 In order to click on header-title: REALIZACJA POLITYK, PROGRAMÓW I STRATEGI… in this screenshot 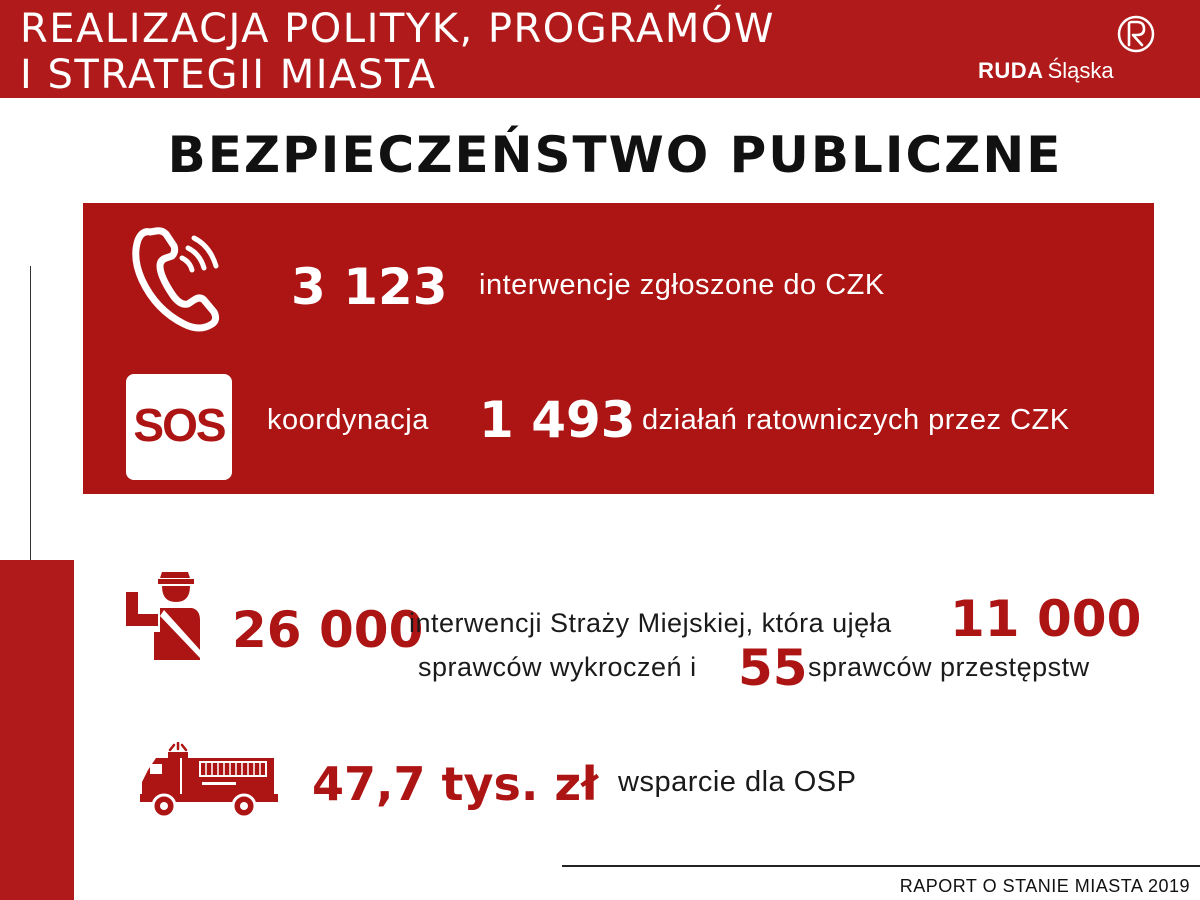, I will do `click(397, 52)`.